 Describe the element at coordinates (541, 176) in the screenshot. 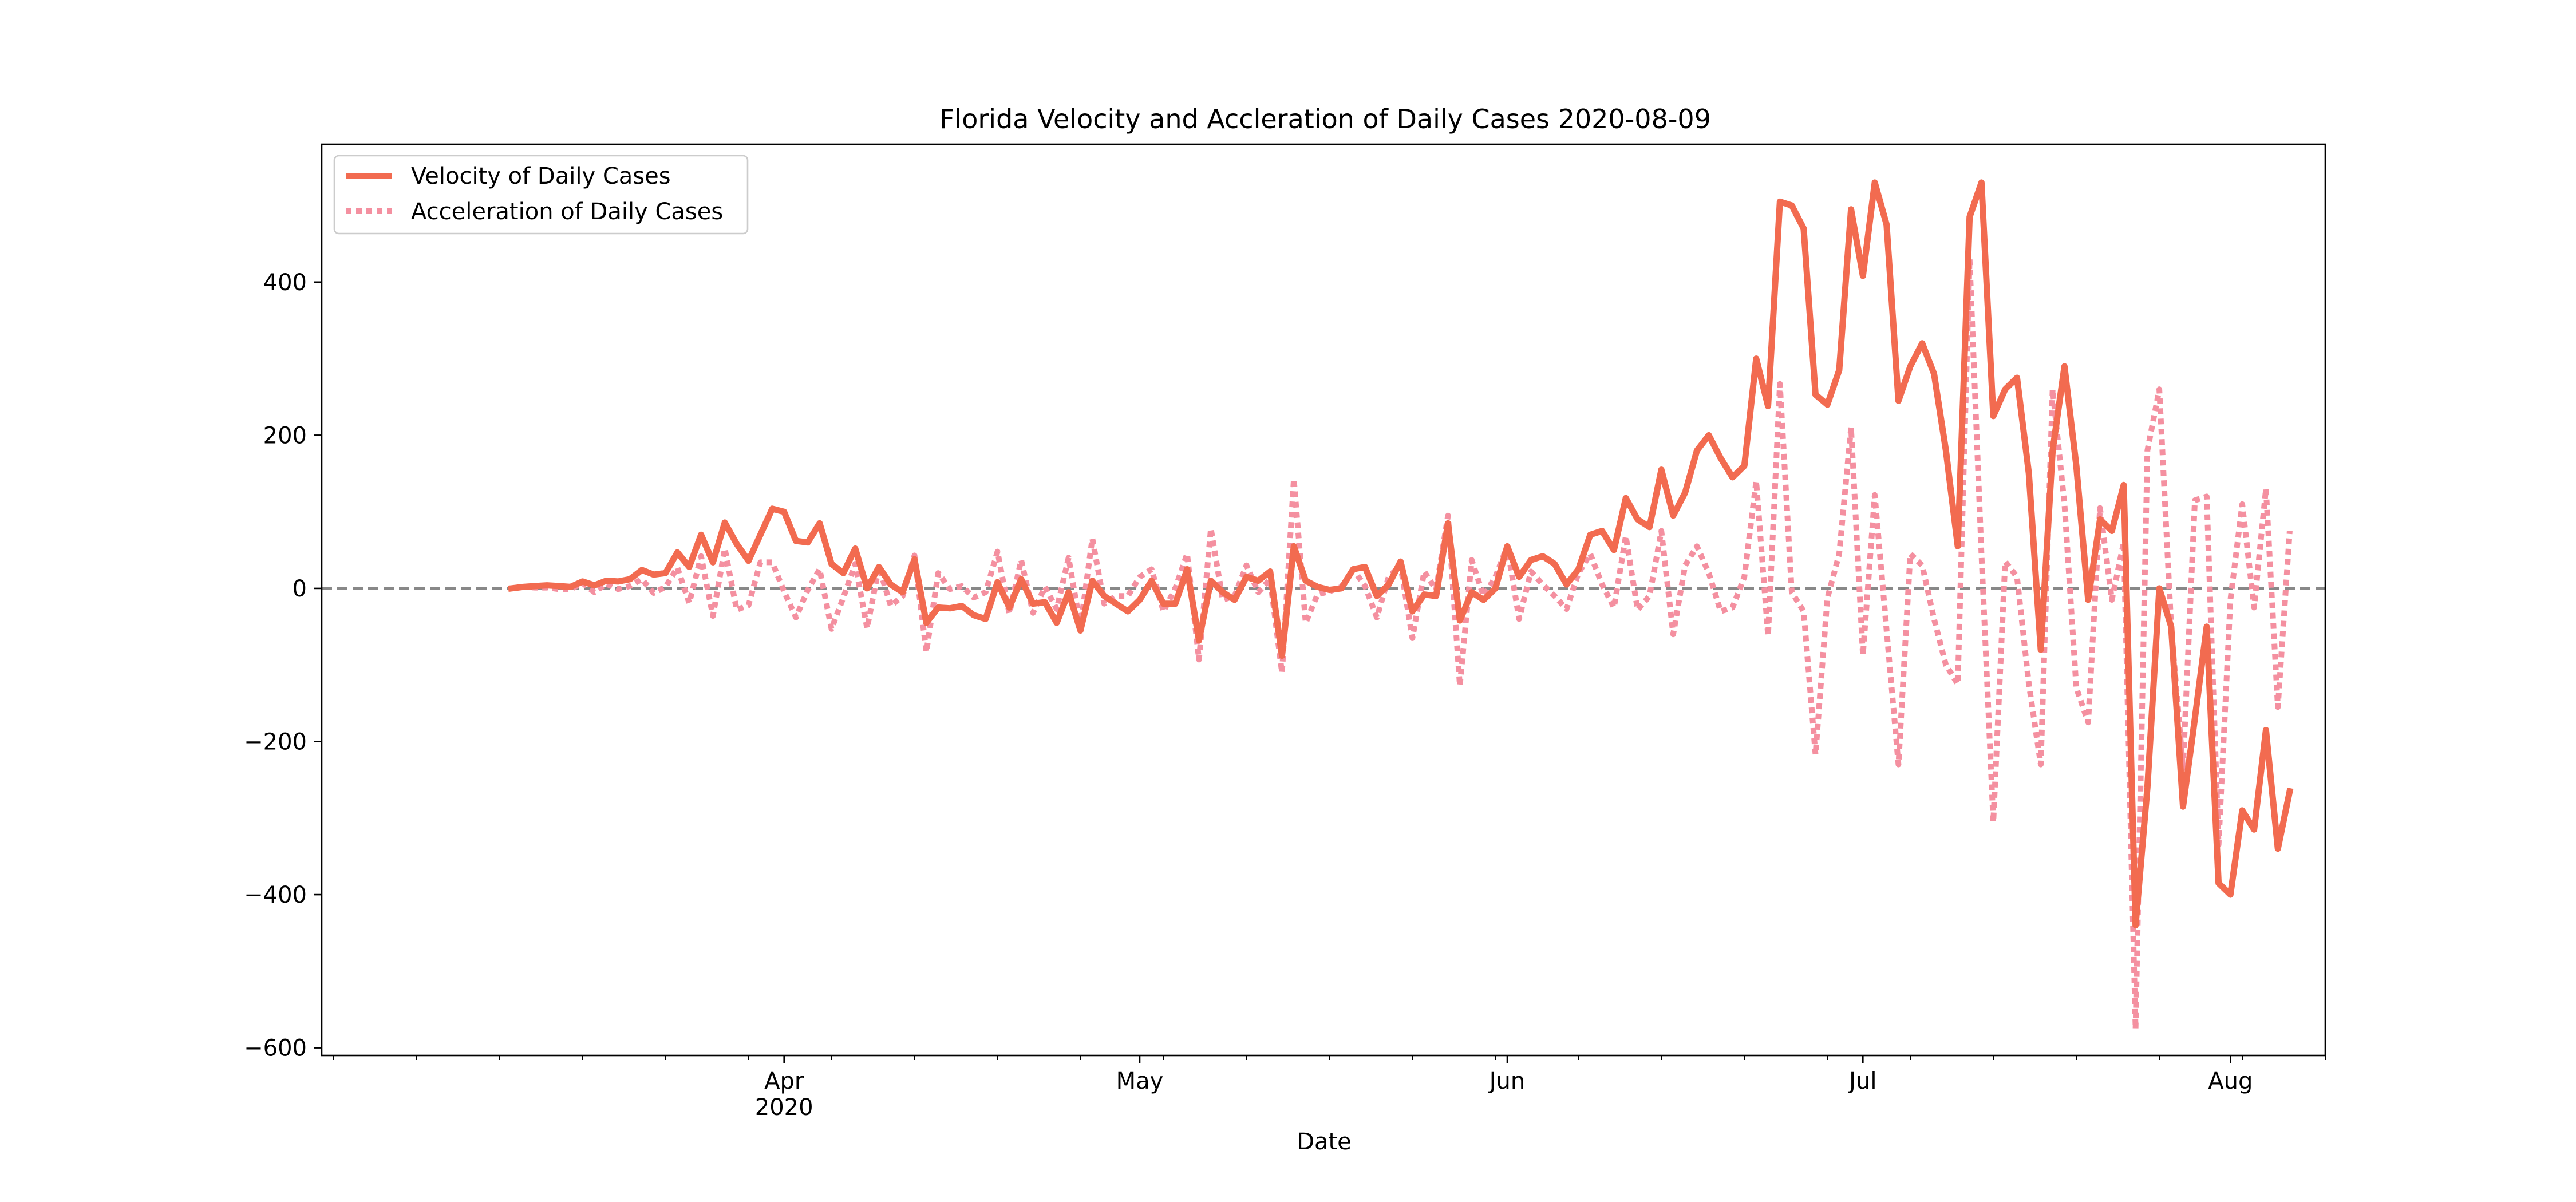

I see `legend-label-velocity: Velocity of Daily Cases` at that location.